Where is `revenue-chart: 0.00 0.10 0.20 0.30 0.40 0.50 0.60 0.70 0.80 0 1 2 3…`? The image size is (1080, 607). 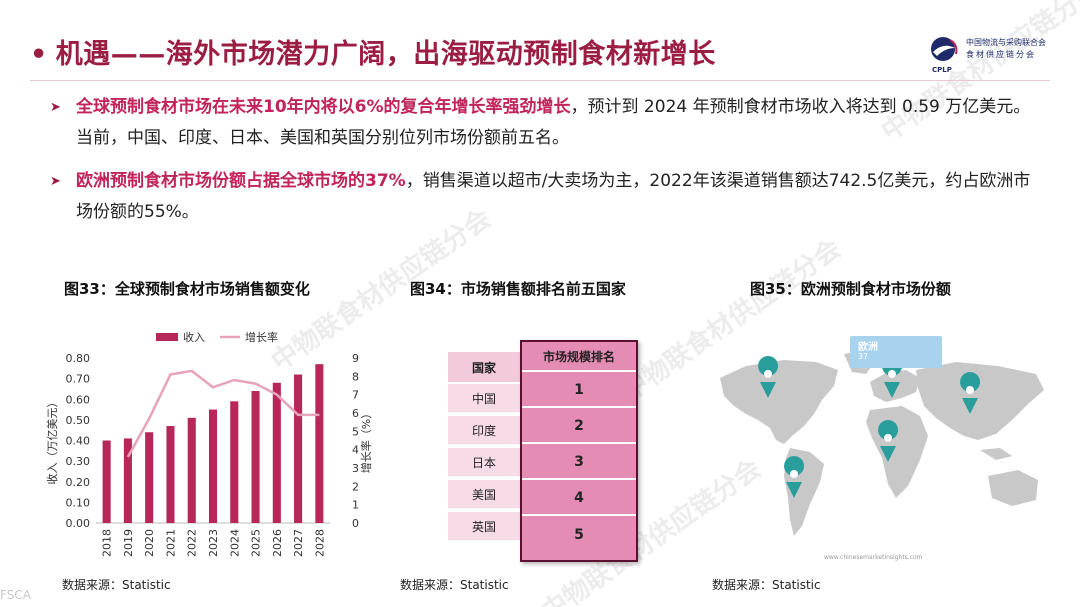
revenue-chart: 0.00 0.10 0.20 0.30 0.40 0.50 0.60 0.70 0.80 0 1 2 3… is located at coordinates (209, 443).